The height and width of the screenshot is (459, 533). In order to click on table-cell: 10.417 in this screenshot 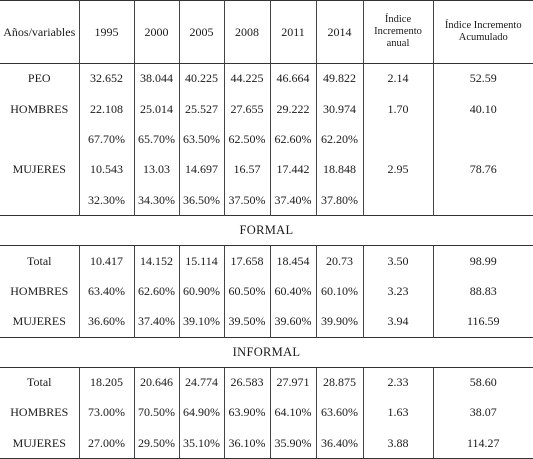, I will do `click(106, 261)`.